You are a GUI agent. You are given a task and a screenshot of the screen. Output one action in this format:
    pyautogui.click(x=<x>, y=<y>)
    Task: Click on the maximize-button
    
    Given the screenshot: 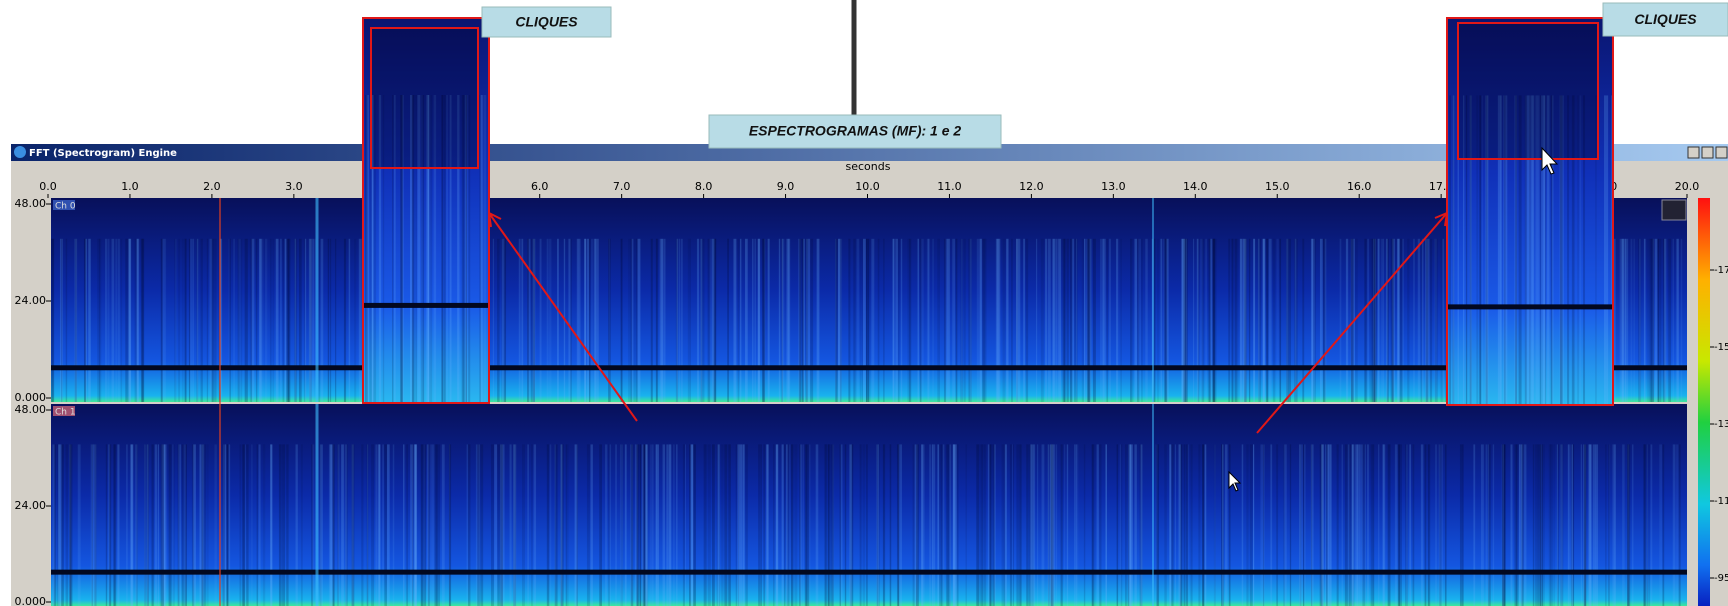 What is the action you would take?
    pyautogui.click(x=1707, y=152)
    